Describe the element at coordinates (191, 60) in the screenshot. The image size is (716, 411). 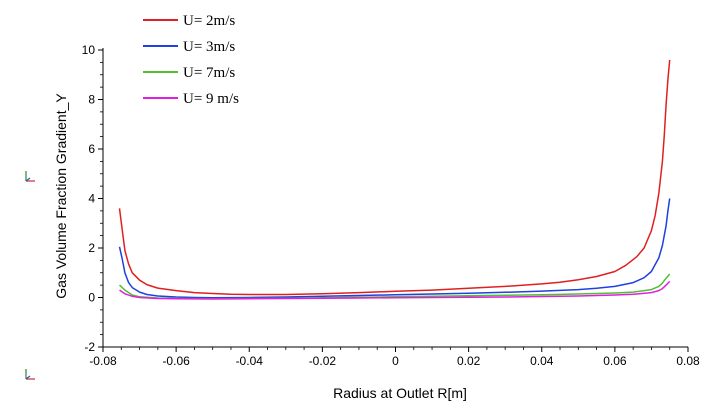
I see `legend: U= 2m/s U= 3m/s U= 7m/s U= 9 m/s` at that location.